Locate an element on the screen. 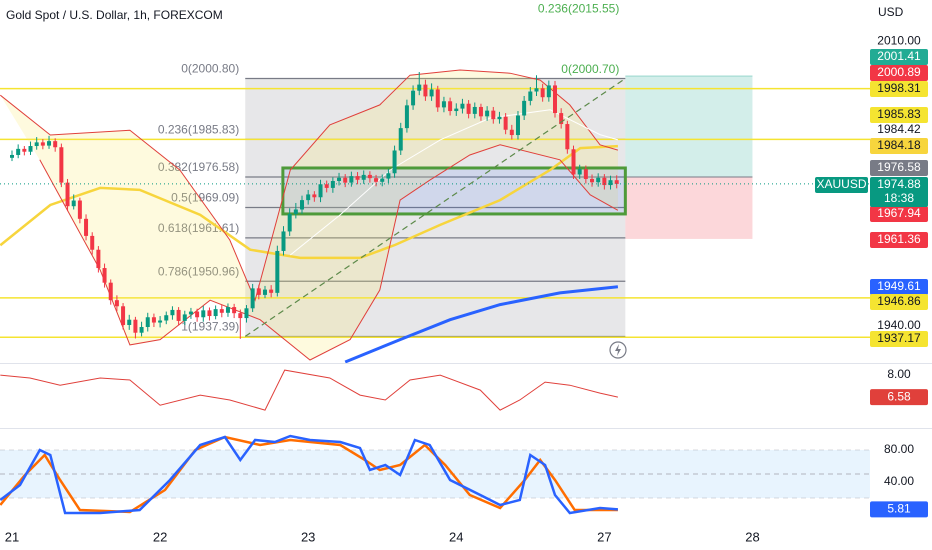 Image resolution: width=932 pixels, height=550 pixels. stoch-line is located at coordinates (309, 474).